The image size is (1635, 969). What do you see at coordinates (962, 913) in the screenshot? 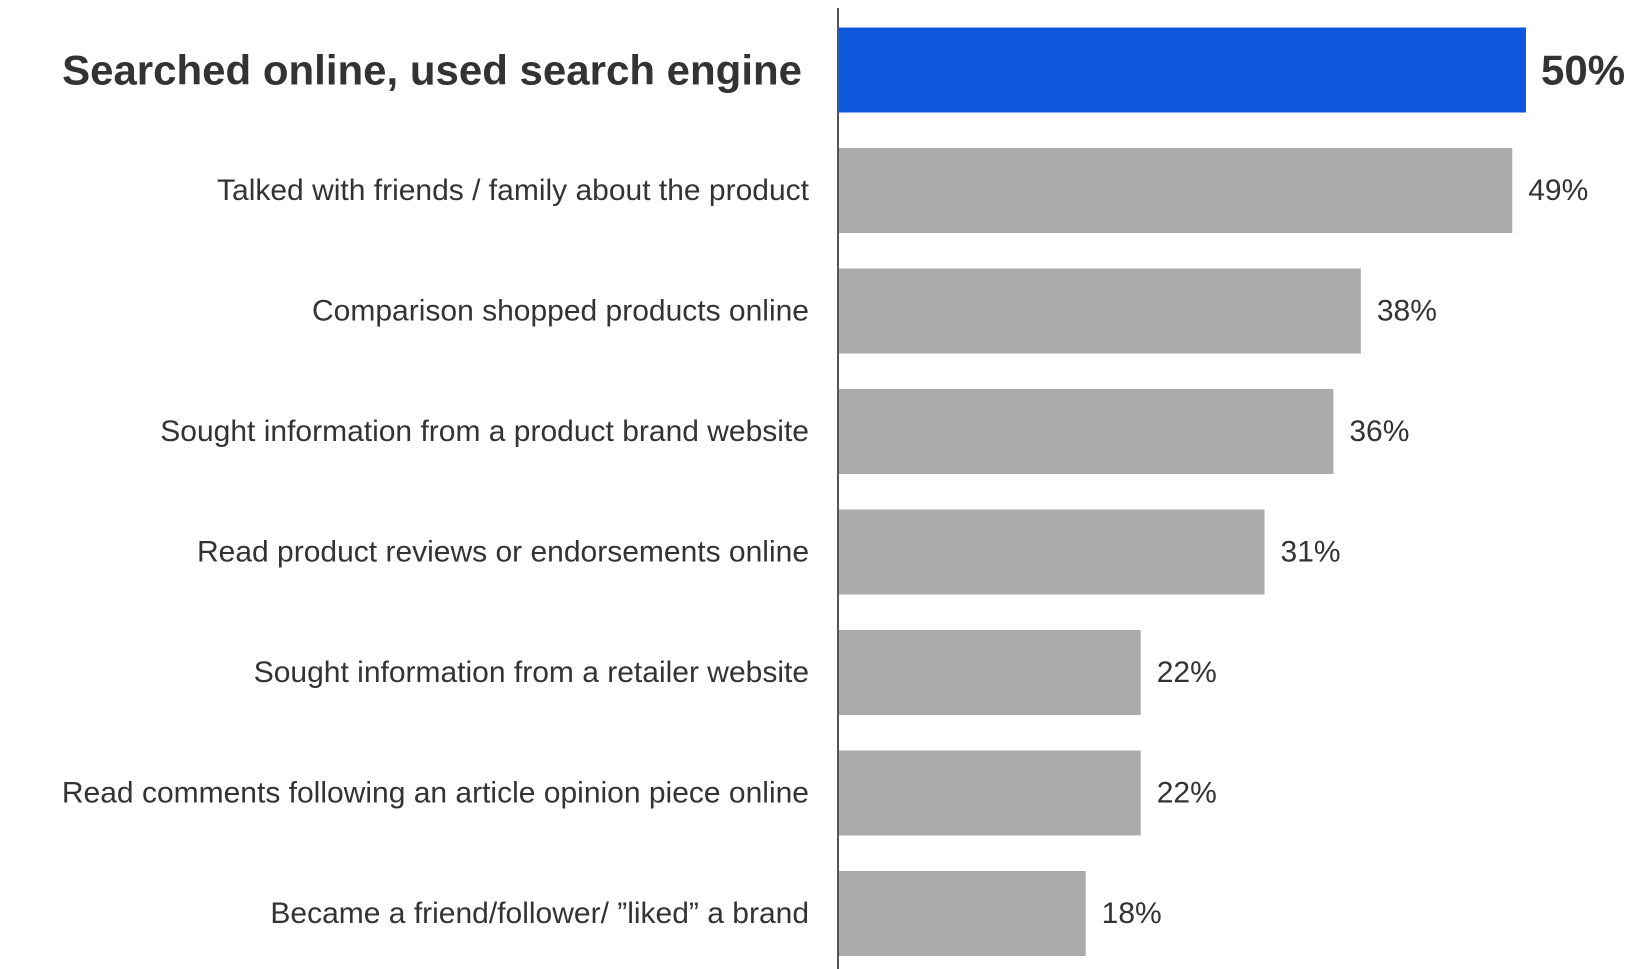
I see `bar-became-a-friend-follower-liked-a-brand` at bounding box center [962, 913].